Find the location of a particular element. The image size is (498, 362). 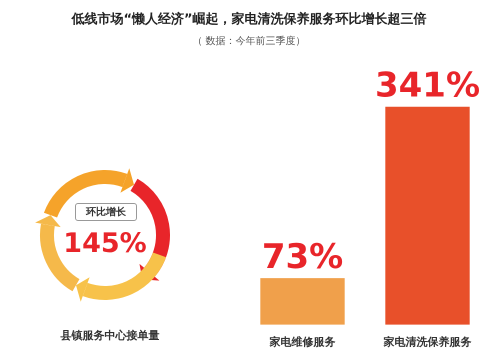

text: 低线市场“懒人经济”崛起，家电清洗保养服务环比增长超三倍 is located at coordinates (249, 19).